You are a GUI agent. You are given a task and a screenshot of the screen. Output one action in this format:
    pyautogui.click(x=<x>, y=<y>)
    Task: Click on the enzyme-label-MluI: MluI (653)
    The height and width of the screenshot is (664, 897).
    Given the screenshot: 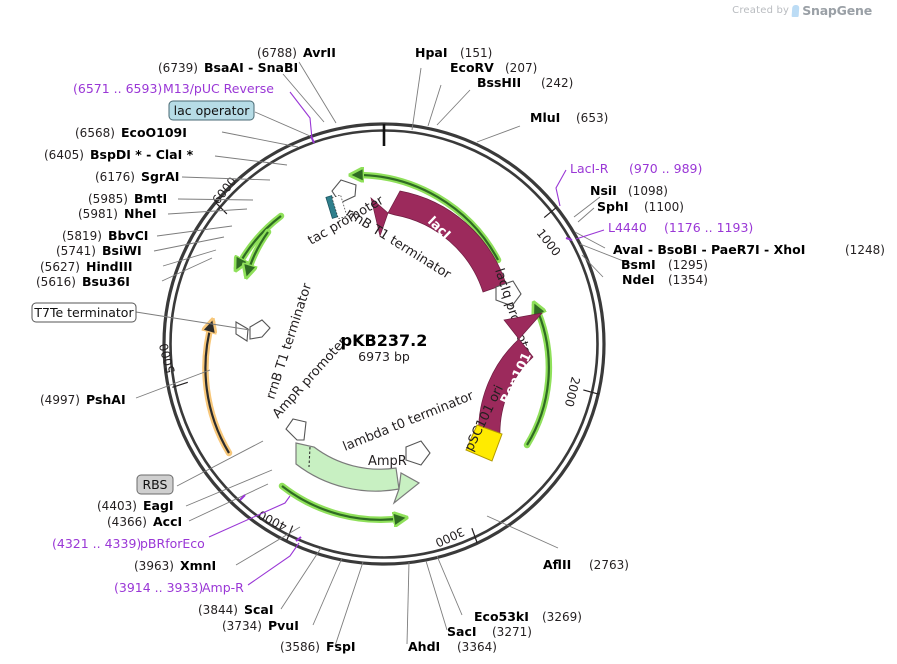 What is the action you would take?
    pyautogui.click(x=569, y=117)
    